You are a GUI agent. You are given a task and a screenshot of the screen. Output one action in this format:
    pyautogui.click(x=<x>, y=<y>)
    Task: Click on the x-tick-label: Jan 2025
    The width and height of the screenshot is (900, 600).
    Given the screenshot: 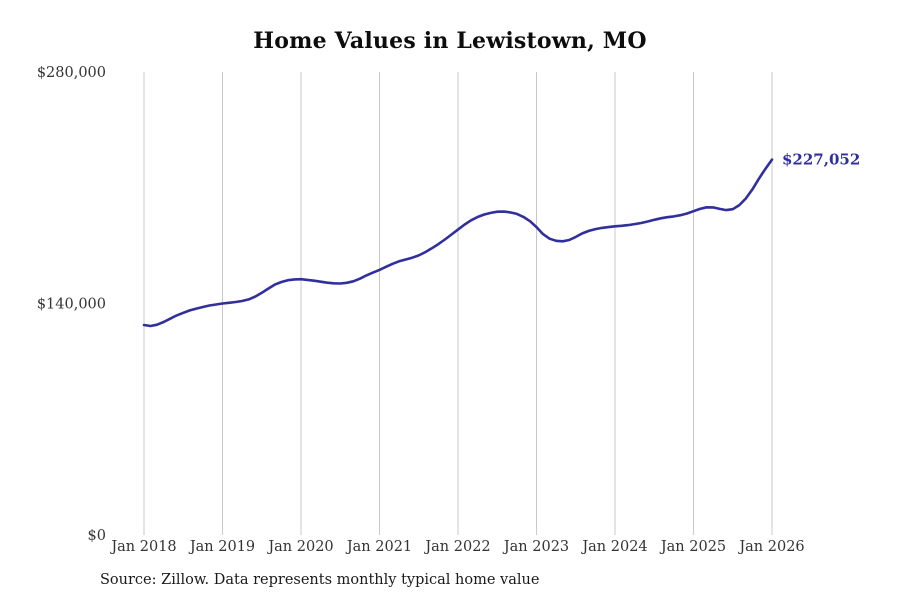 What is the action you would take?
    pyautogui.click(x=692, y=547)
    